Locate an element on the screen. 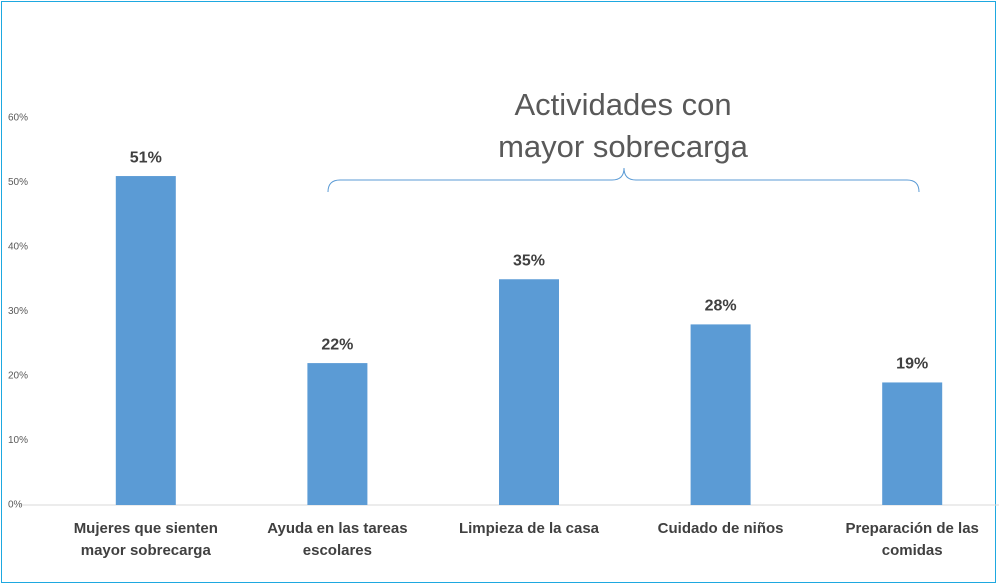 This screenshot has width=999, height=586. value-label: 51% is located at coordinates (146, 157).